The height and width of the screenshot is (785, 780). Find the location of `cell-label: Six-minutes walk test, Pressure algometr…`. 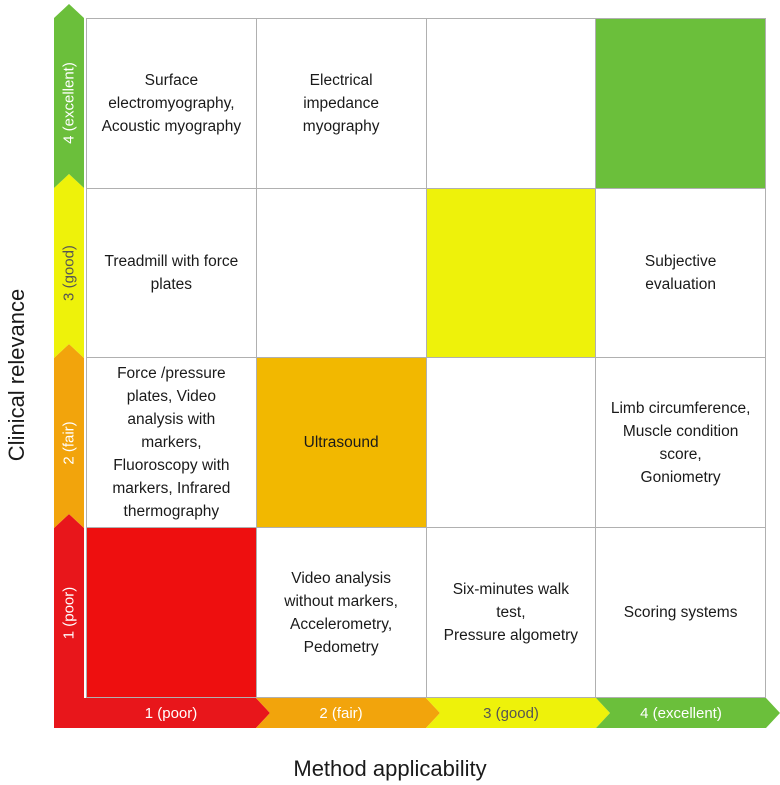

cell-label: Six-minutes walk test, Pressure algometr… is located at coordinates (511, 613).